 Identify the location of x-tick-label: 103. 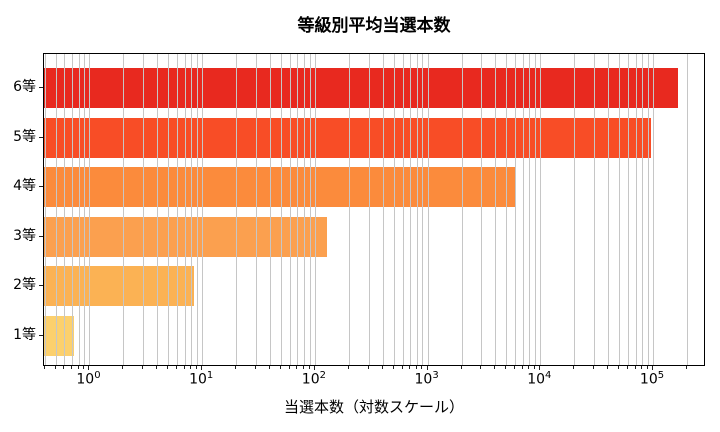
(426, 379).